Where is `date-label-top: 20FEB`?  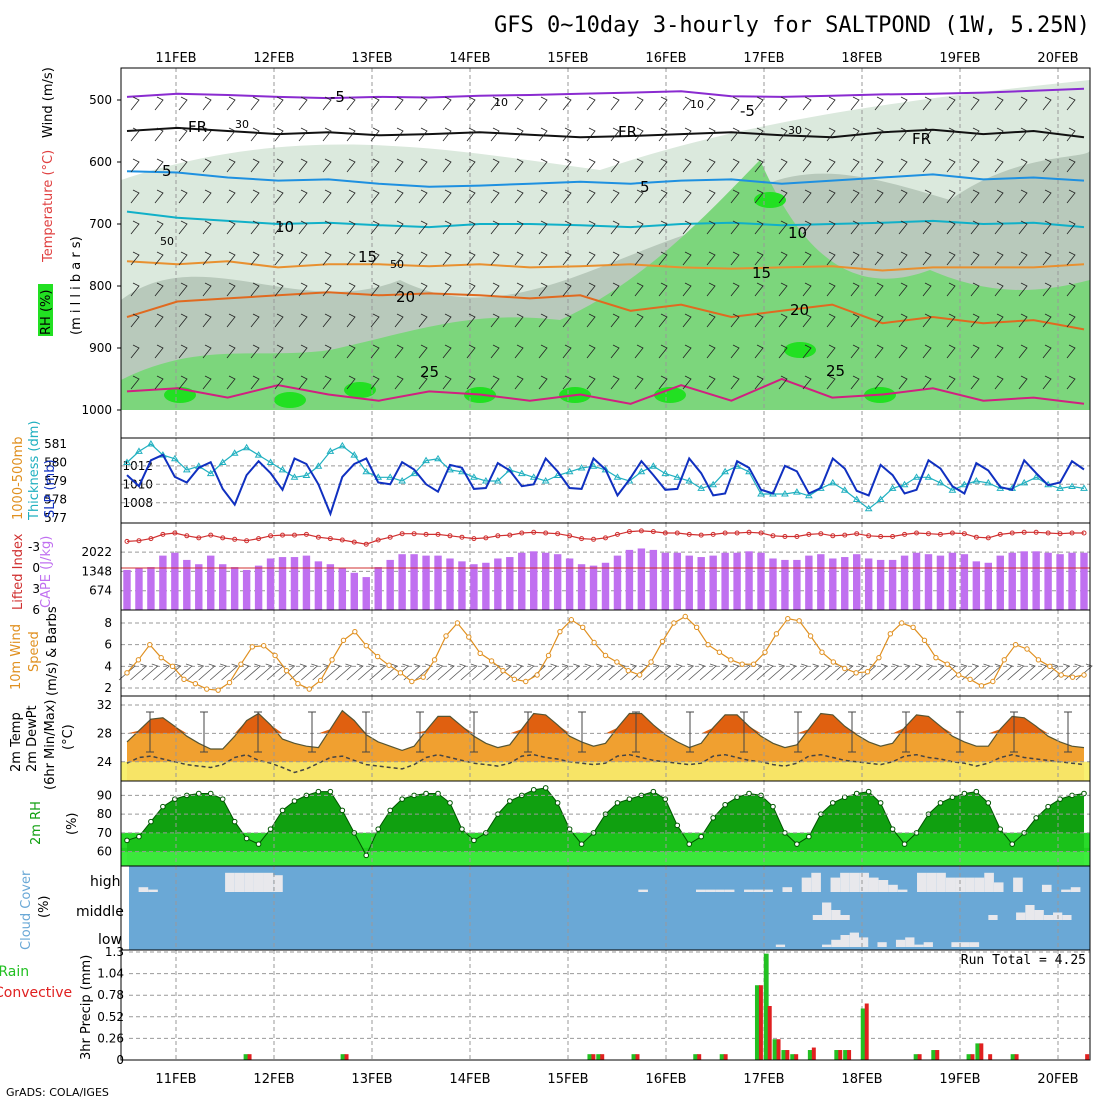
date-label-top: 20FEB is located at coordinates (1057, 58).